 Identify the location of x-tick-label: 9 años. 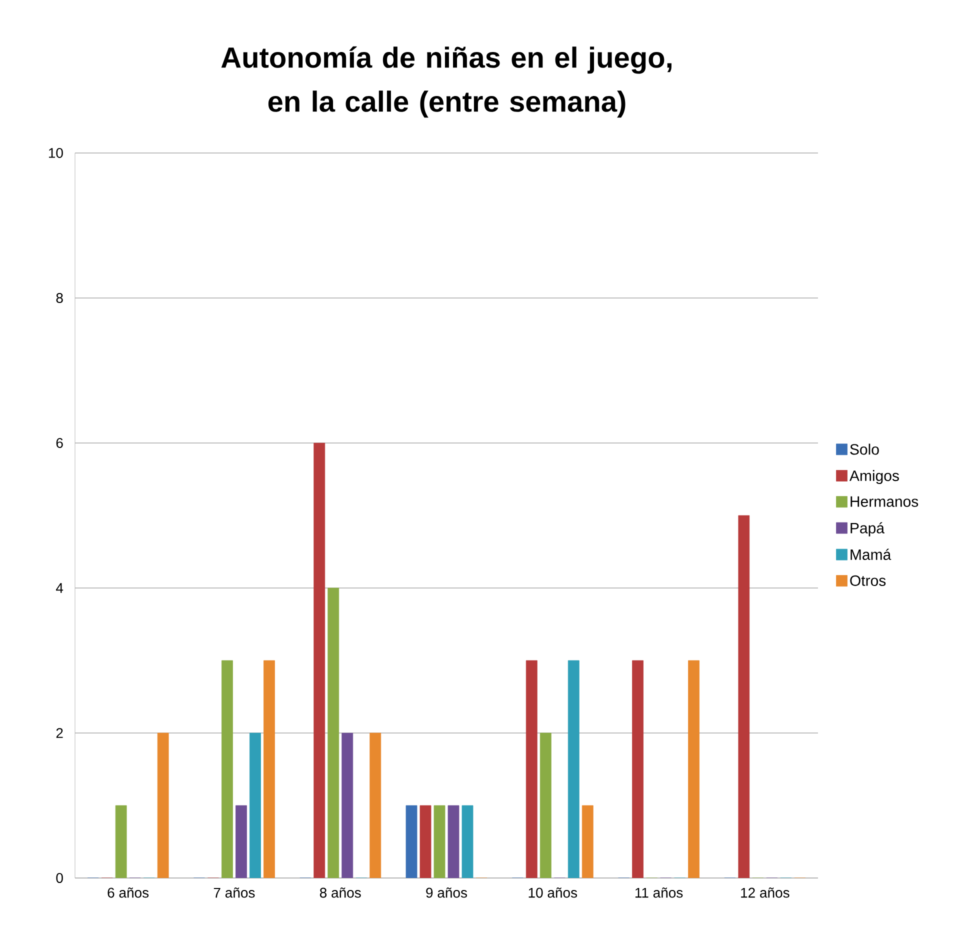
(446, 893).